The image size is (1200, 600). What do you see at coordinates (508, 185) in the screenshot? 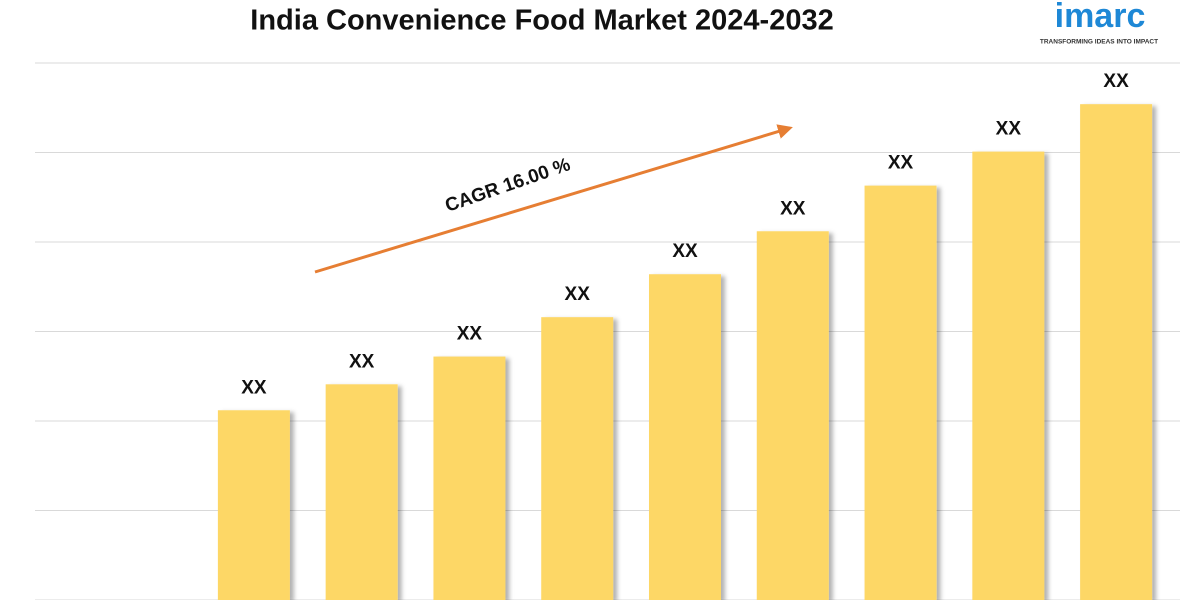
I see `cagr-label: CAGR 16.00 %` at bounding box center [508, 185].